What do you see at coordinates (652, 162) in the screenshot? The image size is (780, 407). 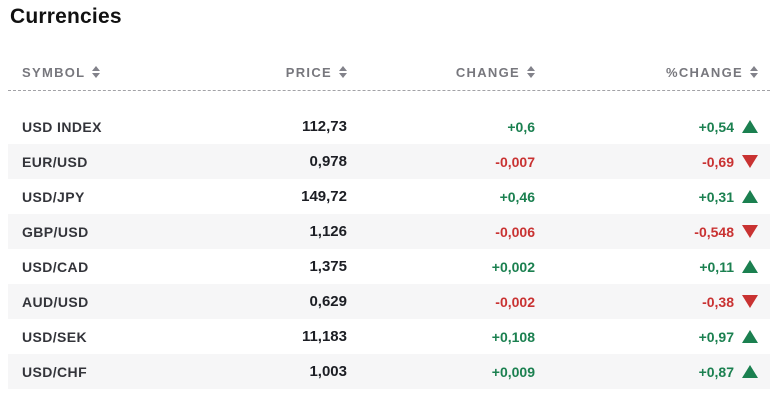 I see `pct-change-cell: -0,69` at bounding box center [652, 162].